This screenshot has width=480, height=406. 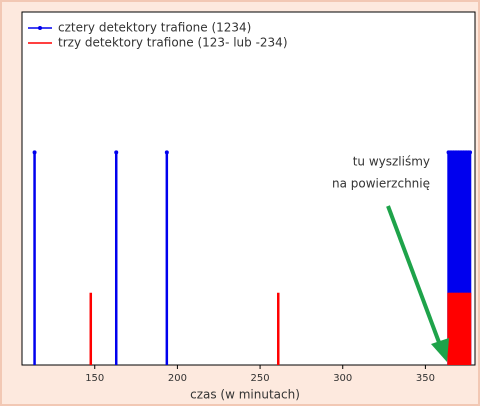 What do you see at coordinates (94, 378) in the screenshot?
I see `x-tick-label: 150` at bounding box center [94, 378].